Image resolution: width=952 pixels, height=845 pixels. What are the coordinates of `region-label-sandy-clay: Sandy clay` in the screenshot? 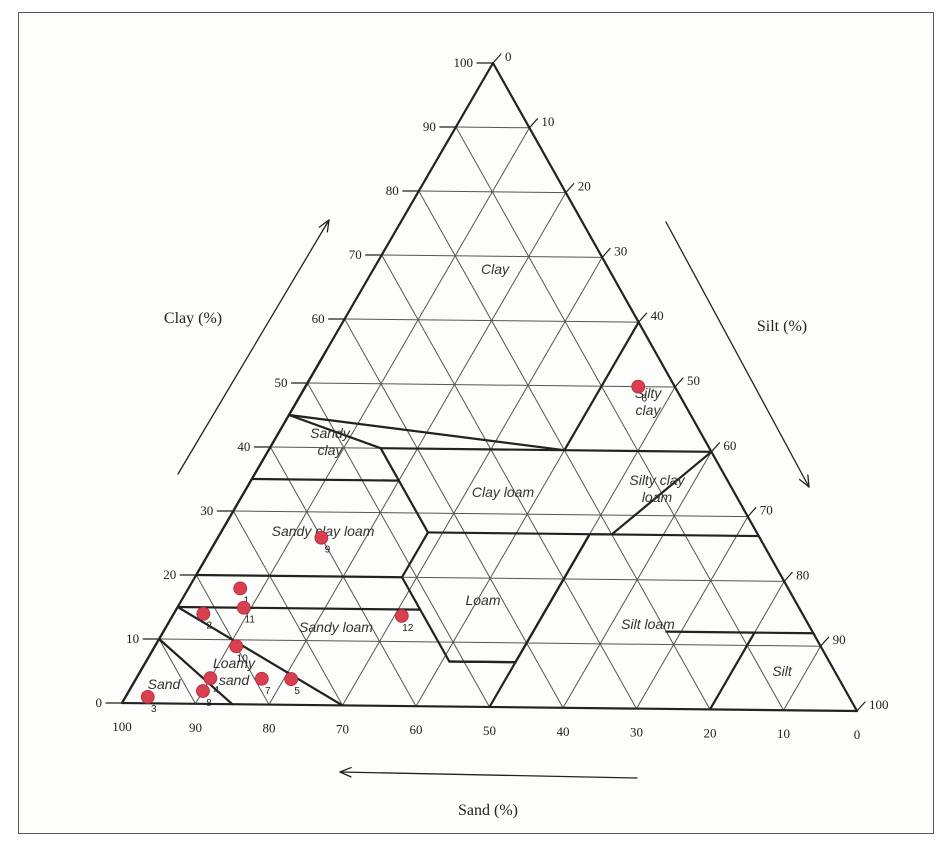 It's located at (330, 441).